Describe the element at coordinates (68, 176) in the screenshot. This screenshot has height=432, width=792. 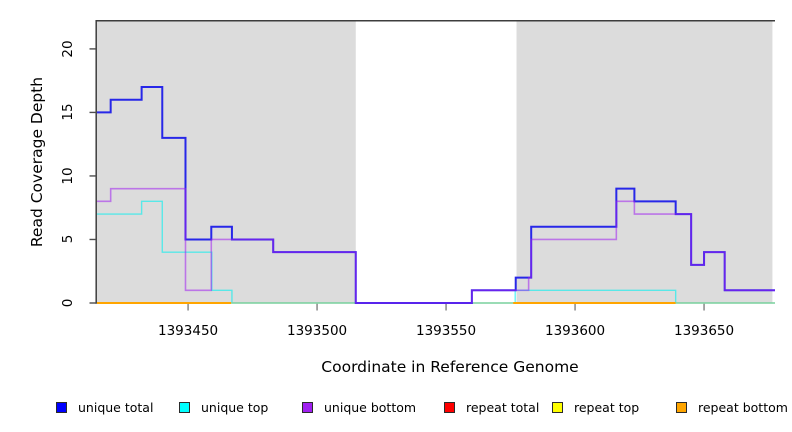
I see `y-tick-label: 10` at that location.